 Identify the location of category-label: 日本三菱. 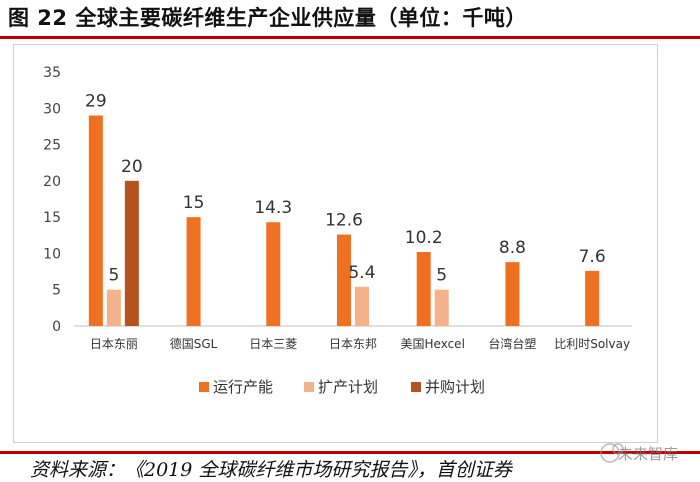
(273, 344).